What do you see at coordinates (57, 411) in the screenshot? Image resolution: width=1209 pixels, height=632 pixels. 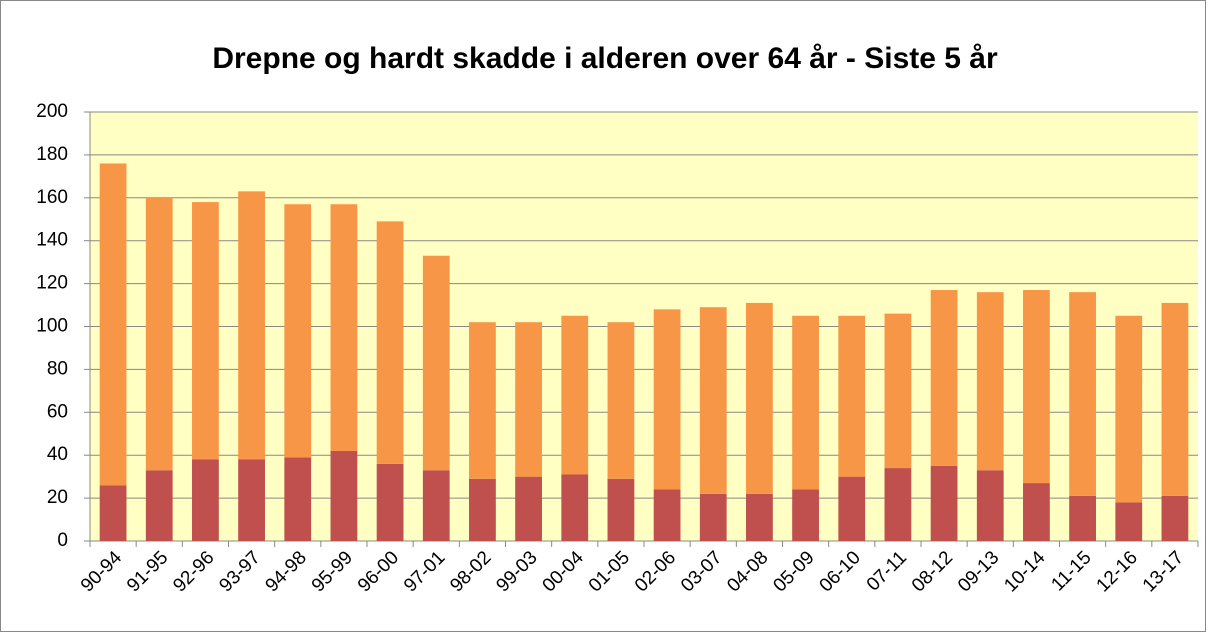 I see `y-tick-label: 60` at bounding box center [57, 411].